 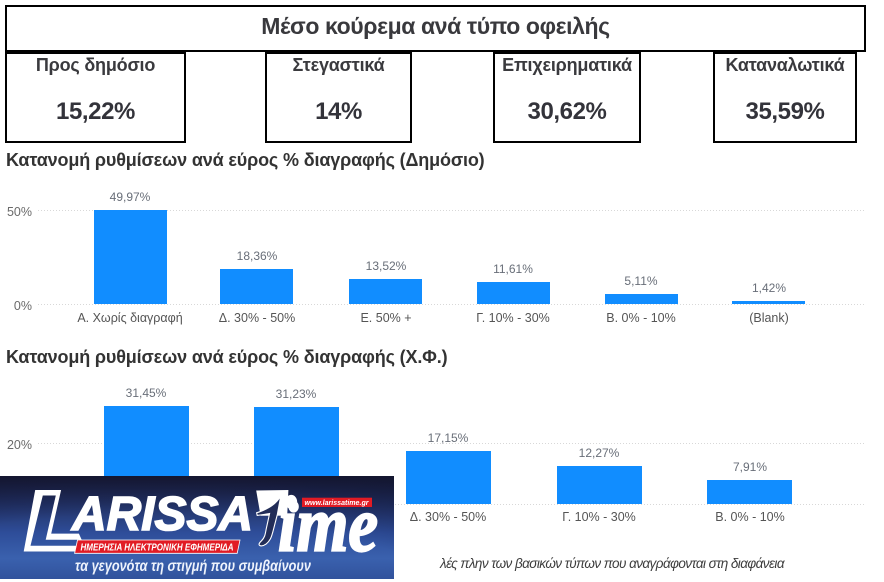 What do you see at coordinates (337, 502) in the screenshot?
I see `svg-text: www.larissatime.gr` at bounding box center [337, 502].